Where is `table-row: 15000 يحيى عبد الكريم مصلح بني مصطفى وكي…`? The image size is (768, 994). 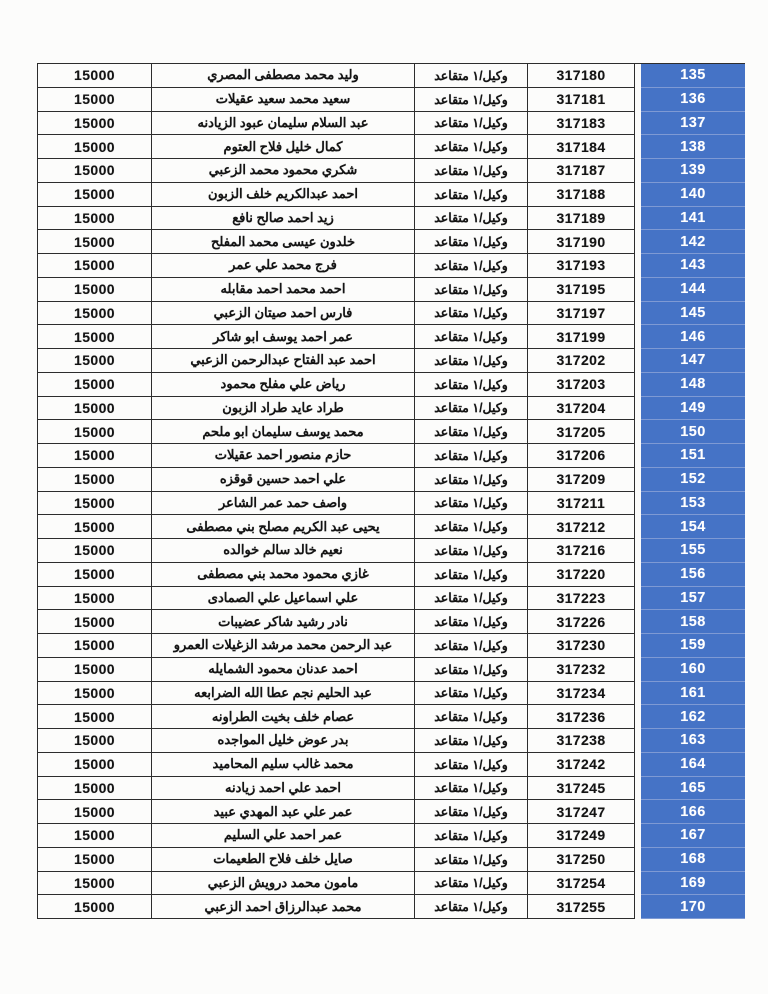
table-row: 15000 يحيى عبد الكريم مصلح بني مصطفى وكي… is located at coordinates (391, 527).